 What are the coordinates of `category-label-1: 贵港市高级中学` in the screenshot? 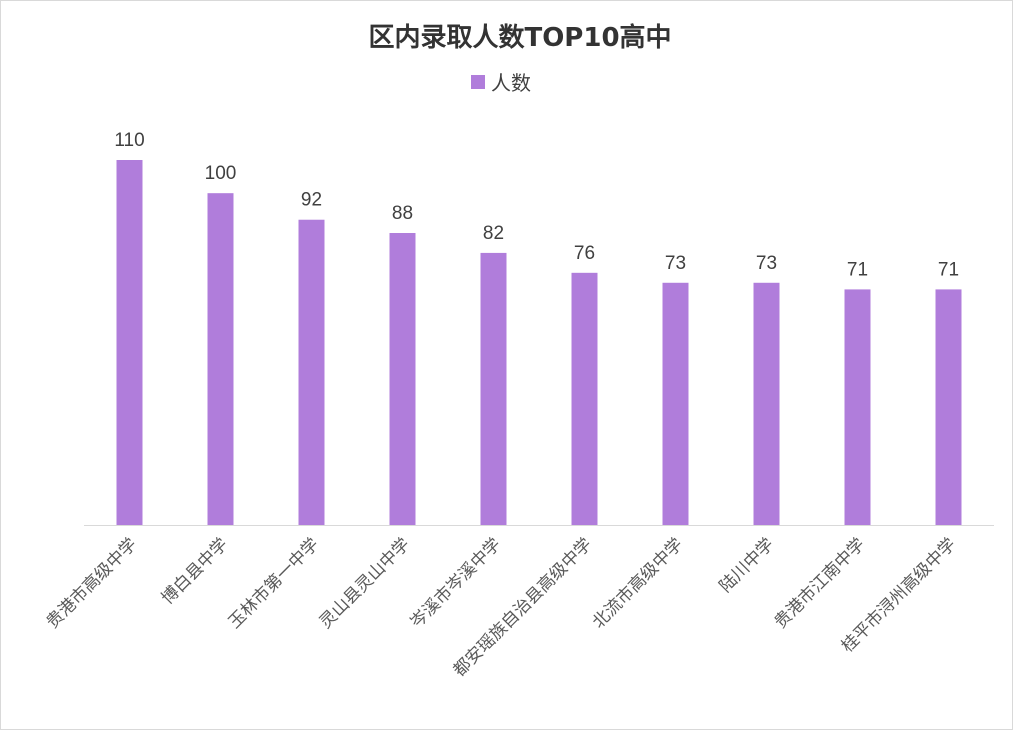 It's located at (92, 583).